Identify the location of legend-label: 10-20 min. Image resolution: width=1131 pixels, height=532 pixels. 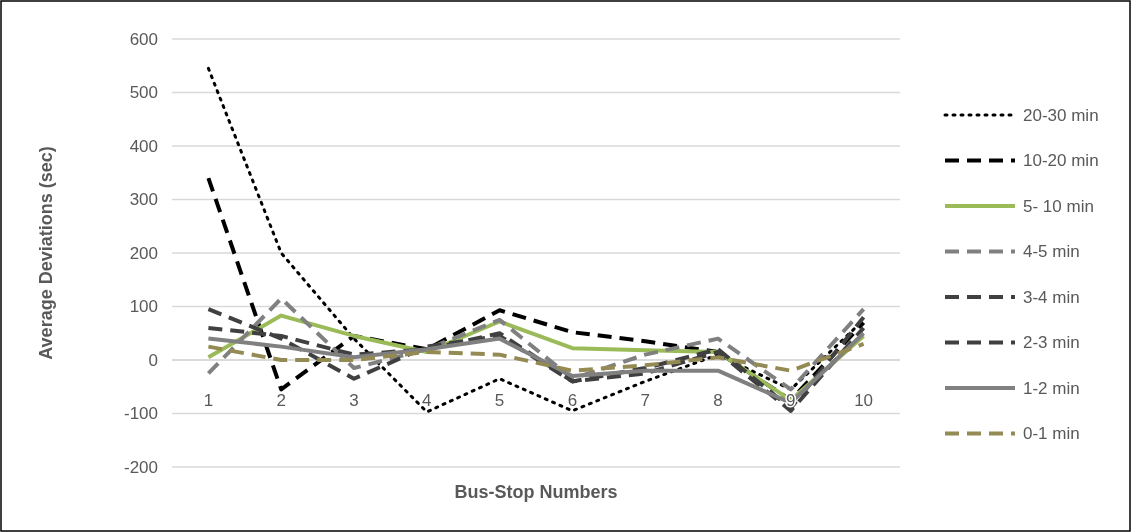
(1061, 161).